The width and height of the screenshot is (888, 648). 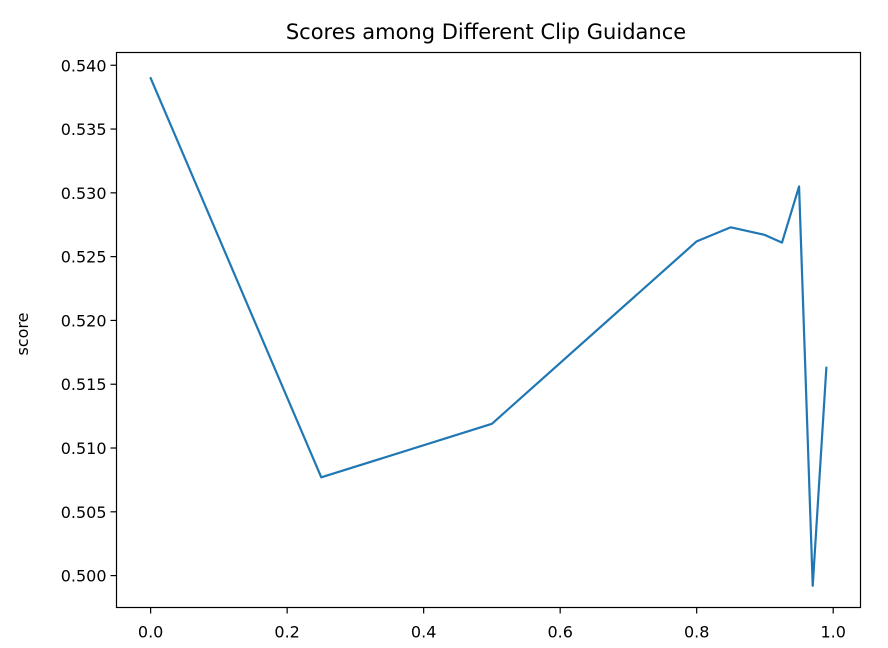 What do you see at coordinates (696, 632) in the screenshot?
I see `x-tick-label: 0.8` at bounding box center [696, 632].